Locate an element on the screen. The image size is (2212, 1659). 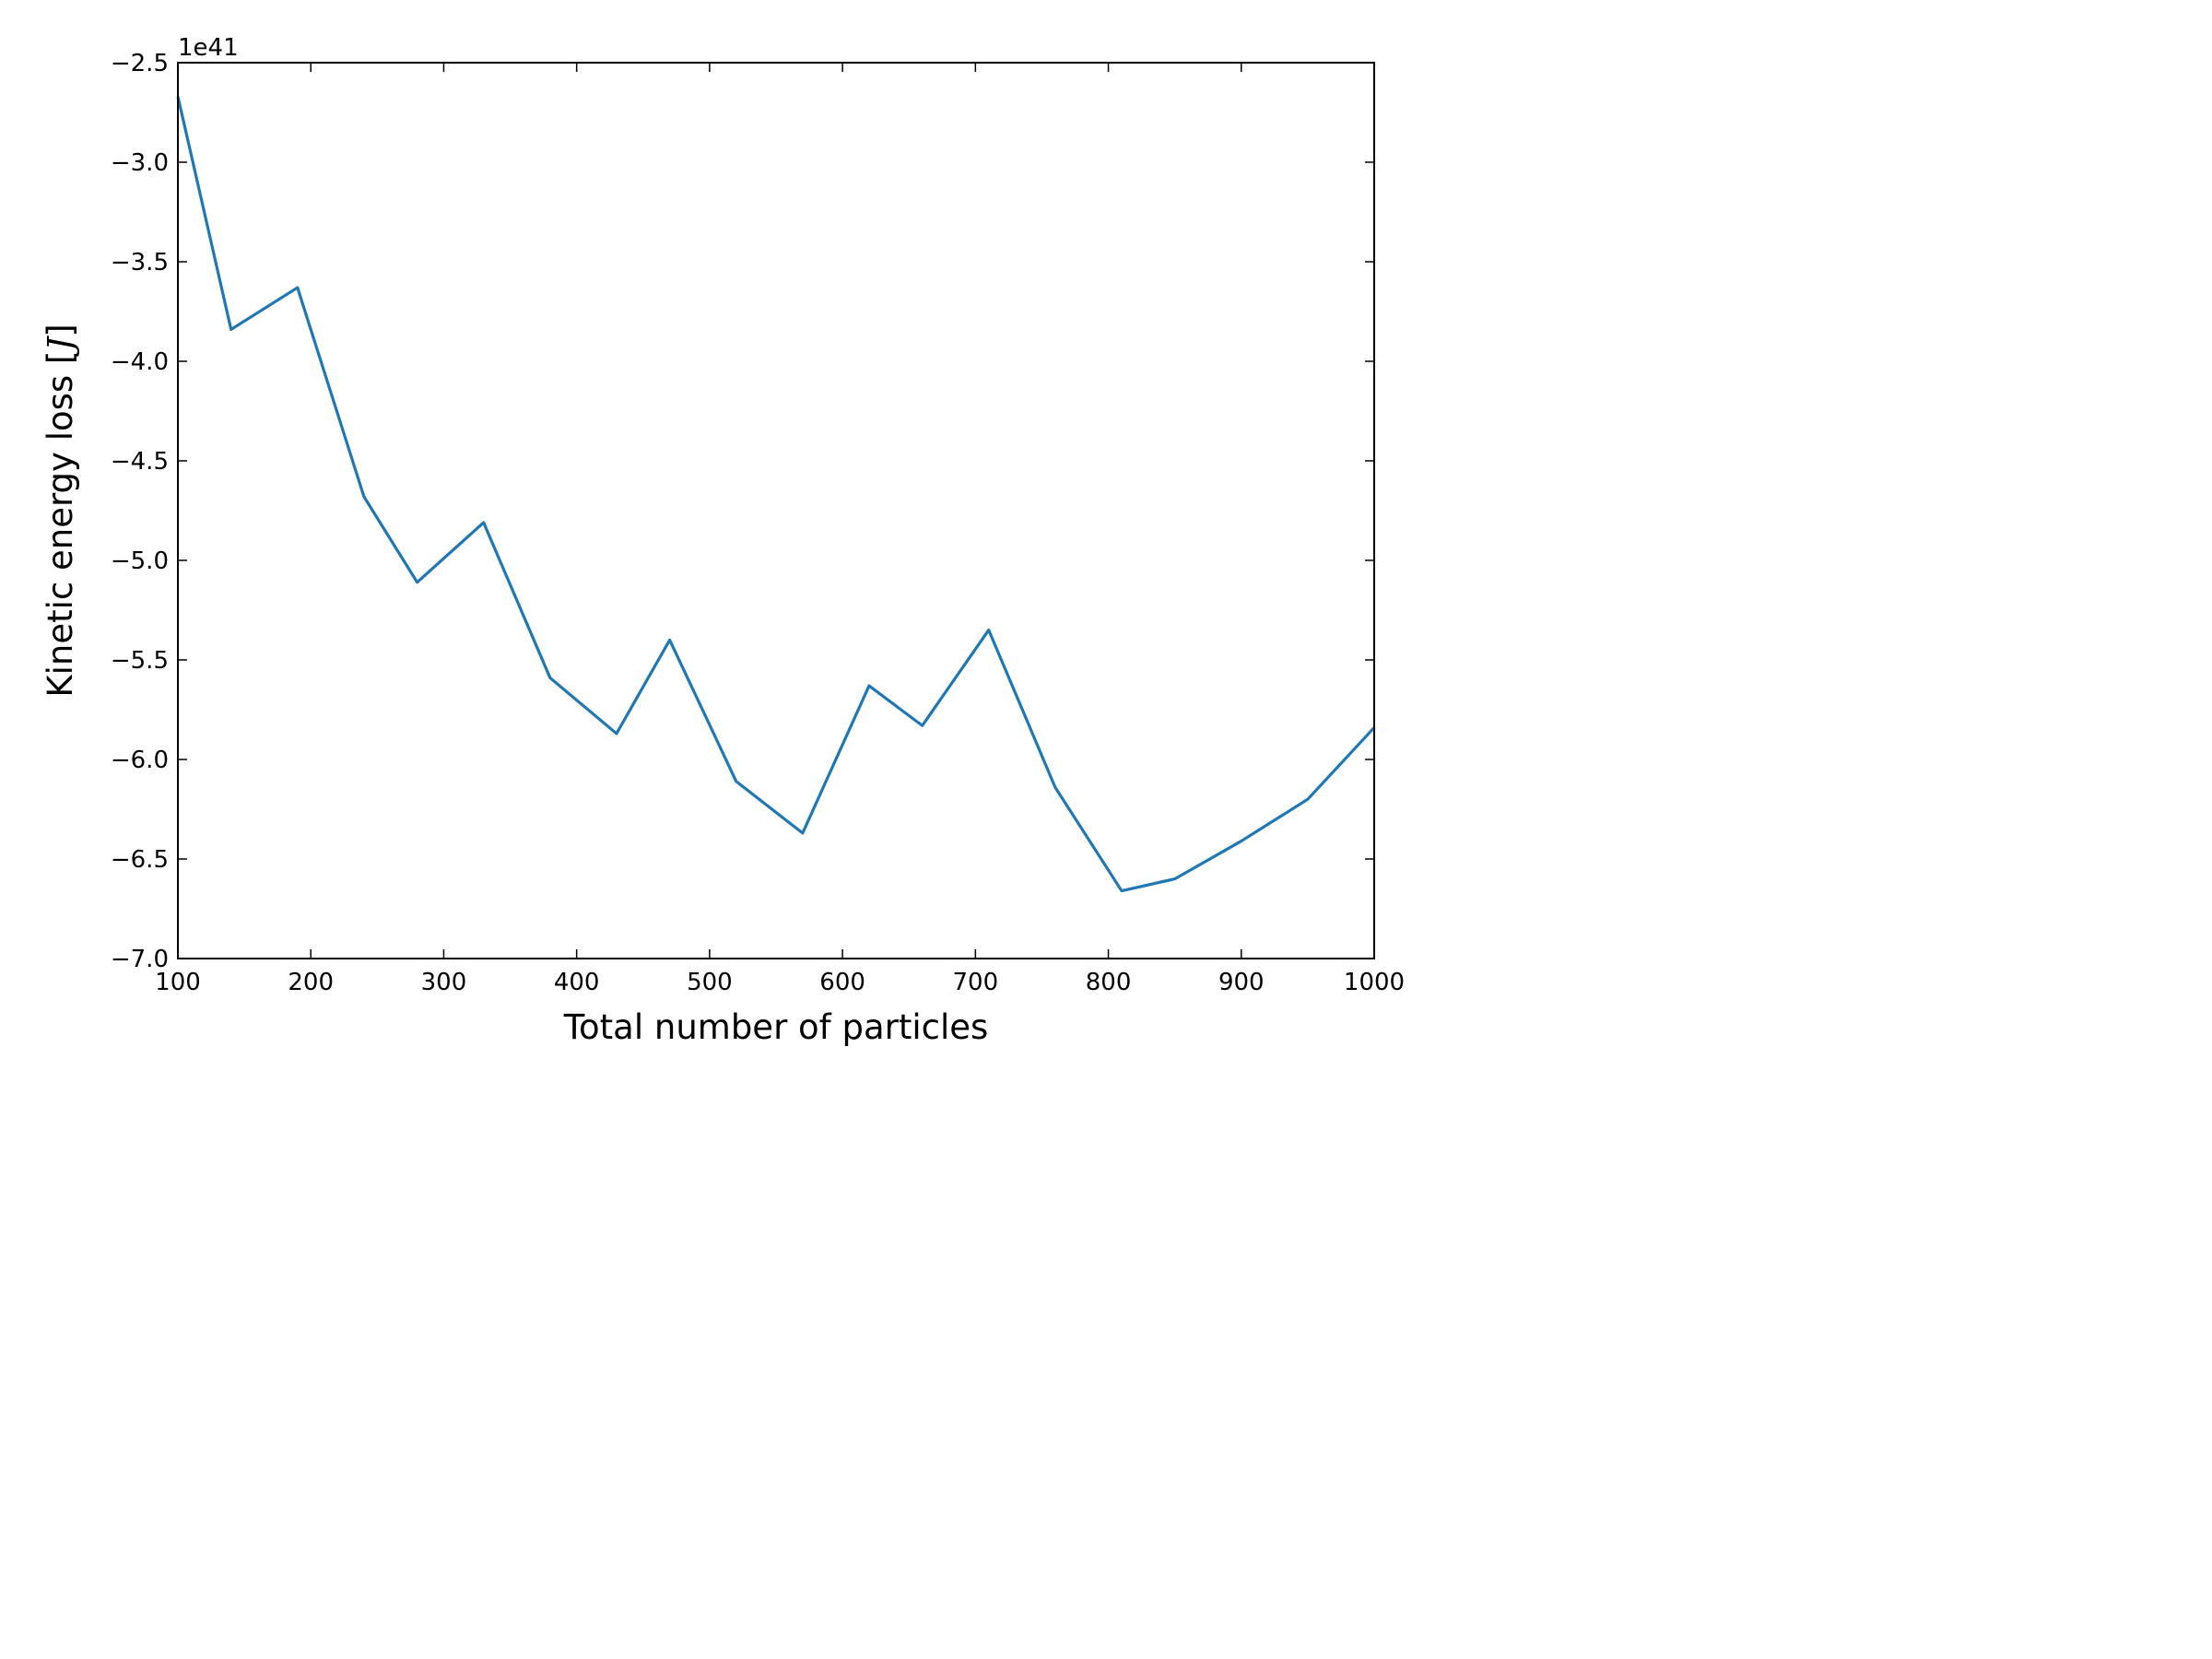
y-tick-label: −5.0 is located at coordinates (140, 561).